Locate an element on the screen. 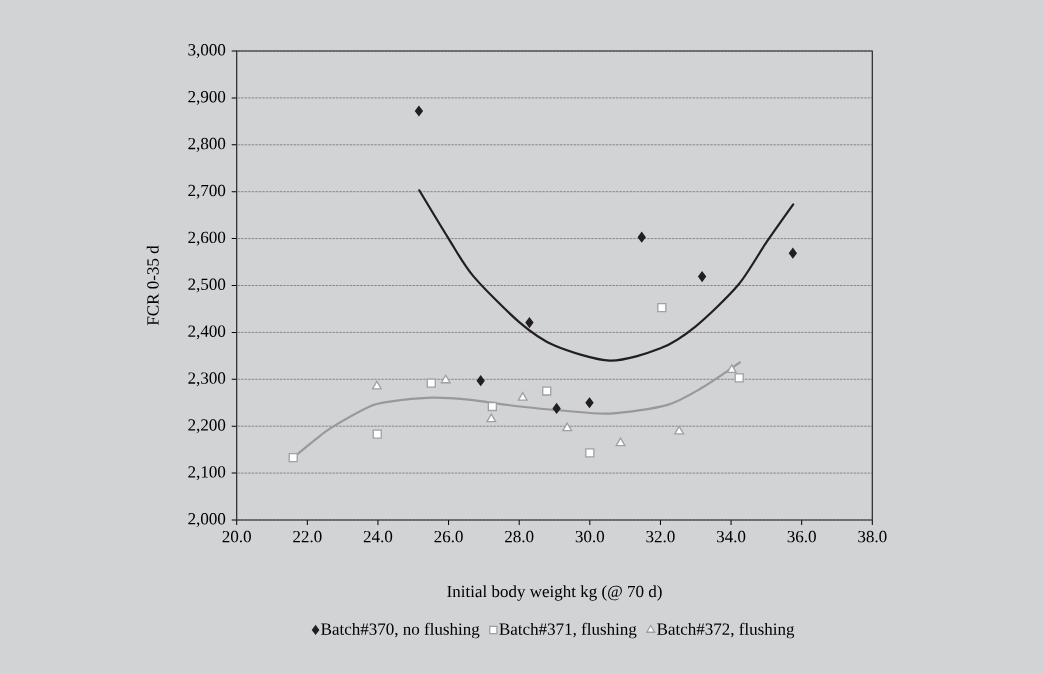 The width and height of the screenshot is (1043, 673). y-tick-label: 2,200 is located at coordinates (207, 426).